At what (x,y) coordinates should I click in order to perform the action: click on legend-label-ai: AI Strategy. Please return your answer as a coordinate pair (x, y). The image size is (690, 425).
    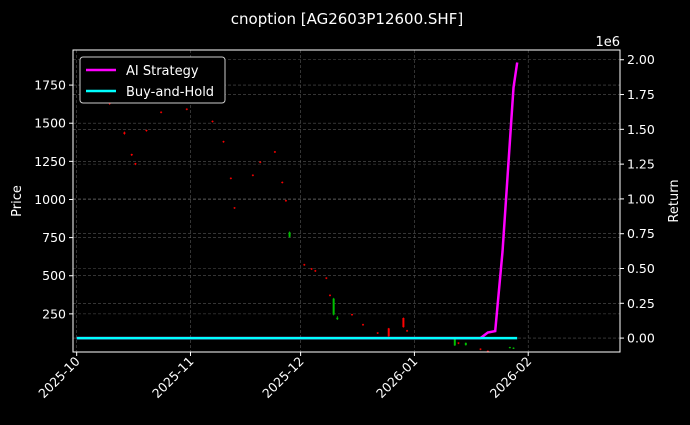
    Looking at the image, I should click on (162, 71).